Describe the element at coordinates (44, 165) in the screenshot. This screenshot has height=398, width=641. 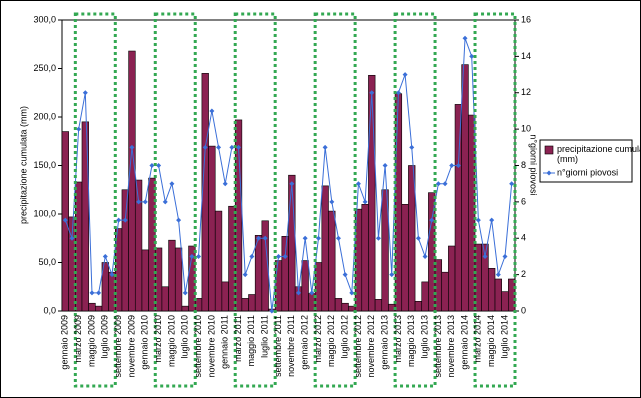
I see `y-tick-label: 150,0` at that location.